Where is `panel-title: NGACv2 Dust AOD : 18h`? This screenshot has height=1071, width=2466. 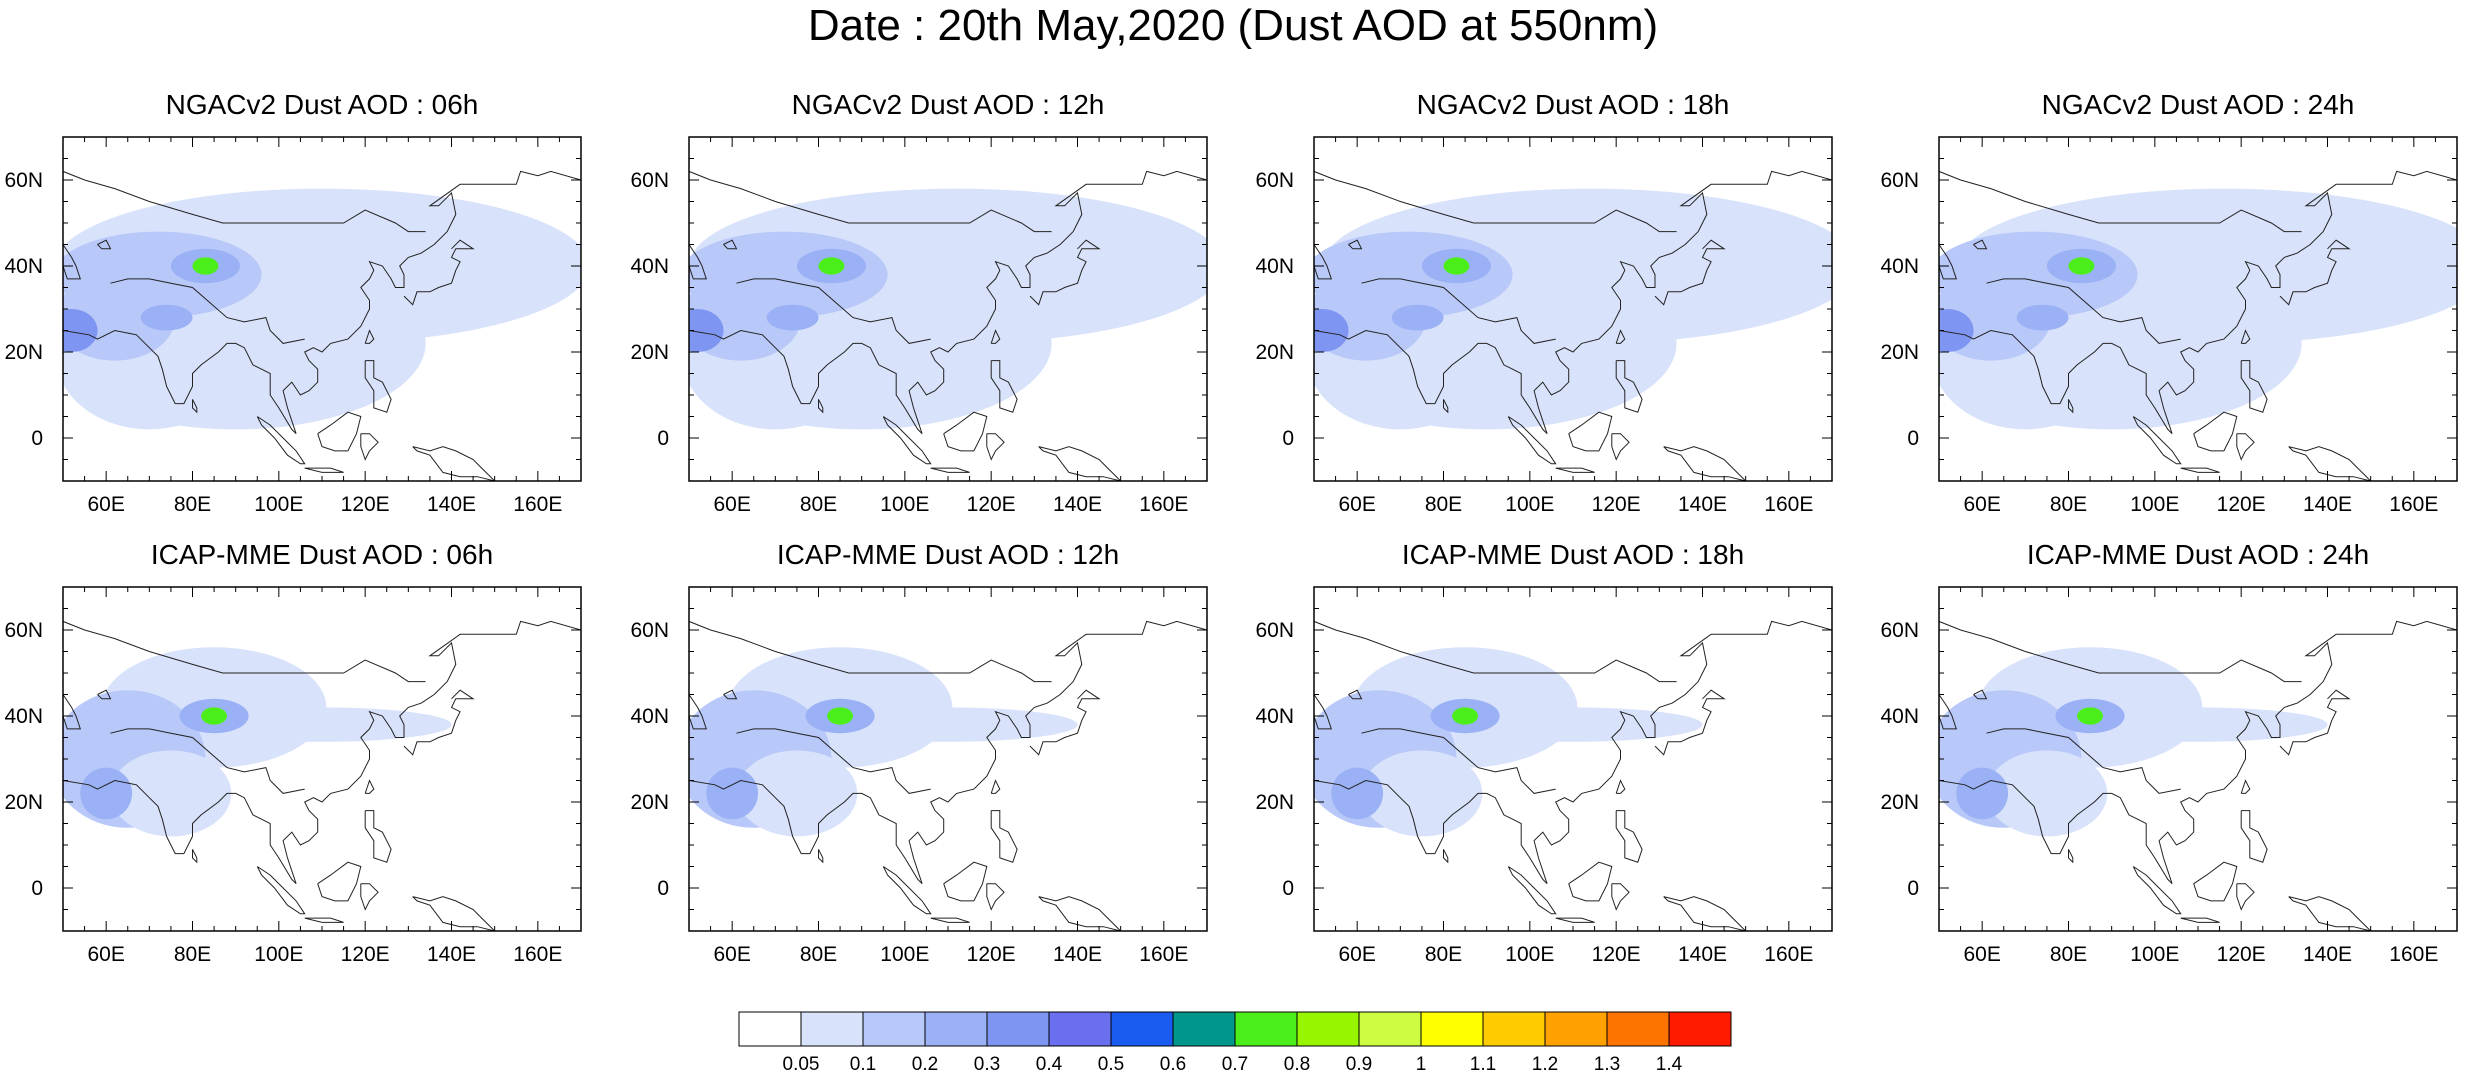 panel-title: NGACv2 Dust AOD : 18h is located at coordinates (1573, 104).